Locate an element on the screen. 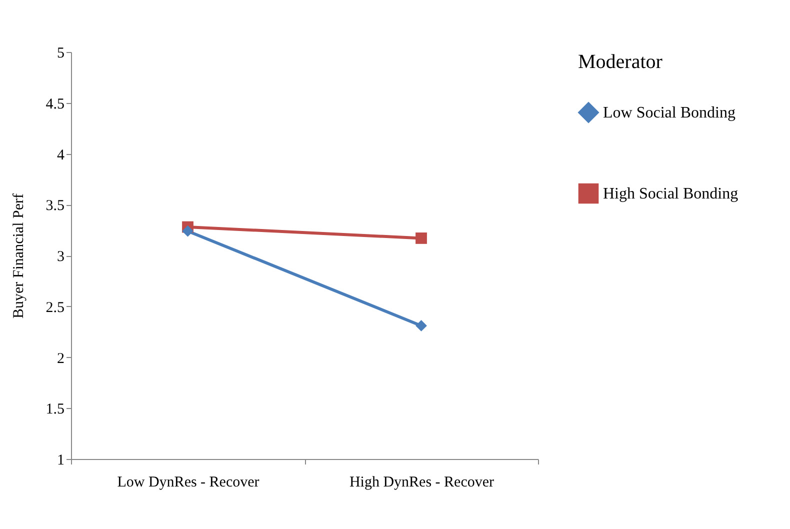 This screenshot has height=529, width=790. y-tick-label: 3 is located at coordinates (60, 257).